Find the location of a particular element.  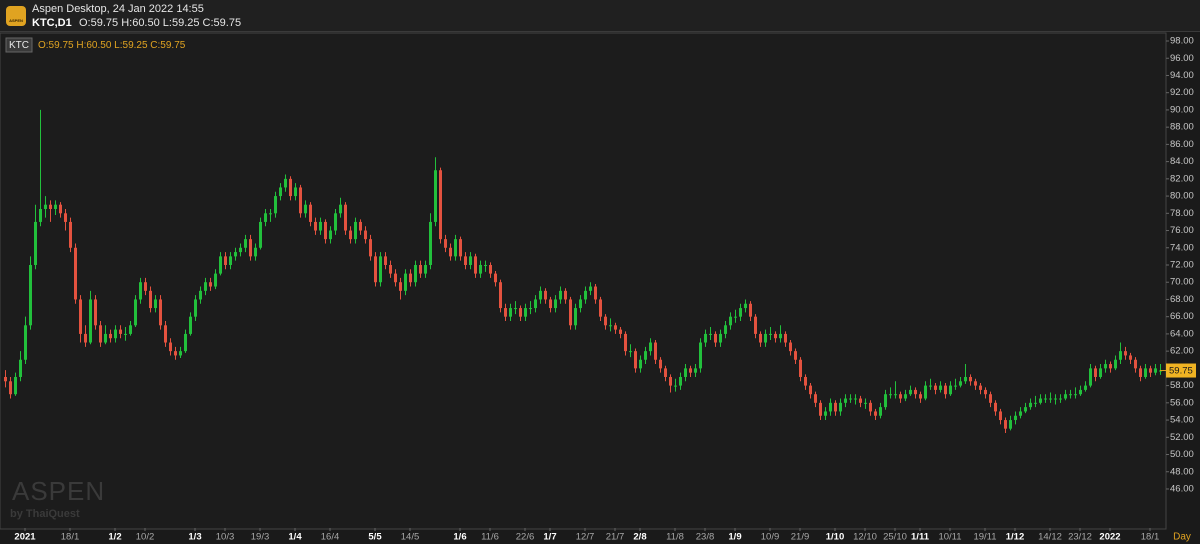

x-tick-label: 25/10 is located at coordinates (895, 537).